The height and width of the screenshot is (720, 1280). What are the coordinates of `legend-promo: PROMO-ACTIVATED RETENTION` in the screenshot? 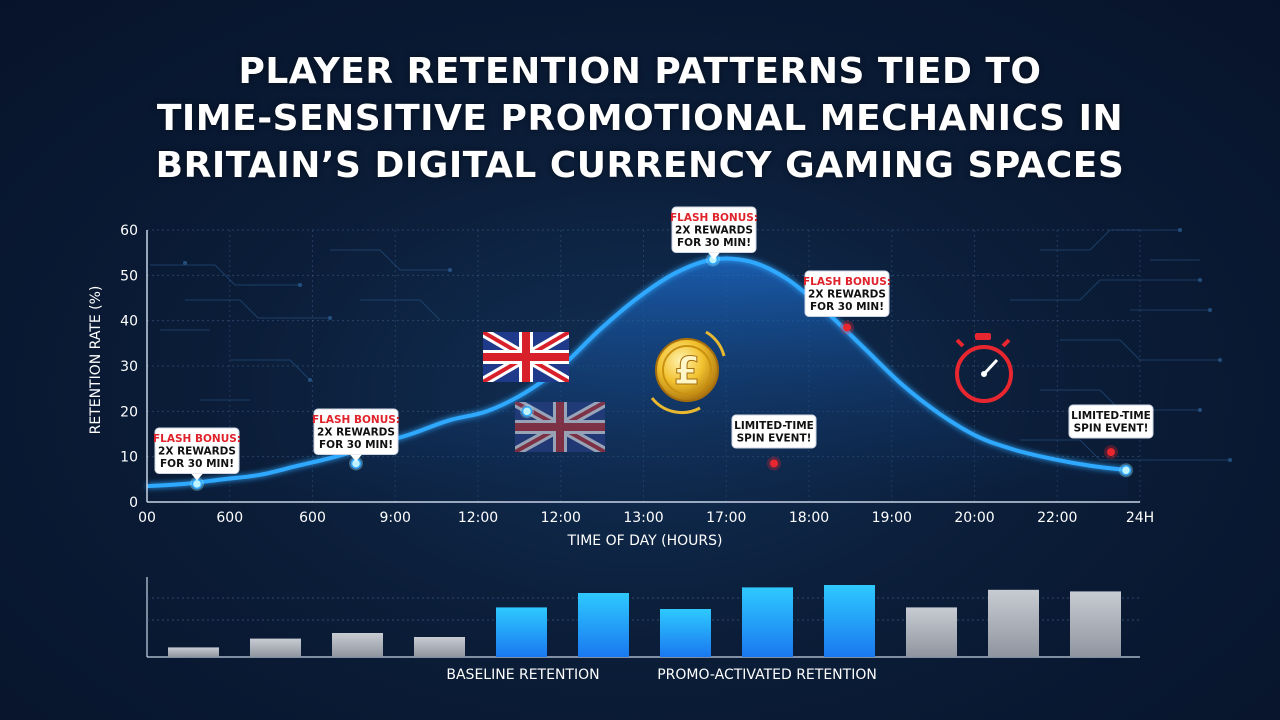 It's located at (767, 675).